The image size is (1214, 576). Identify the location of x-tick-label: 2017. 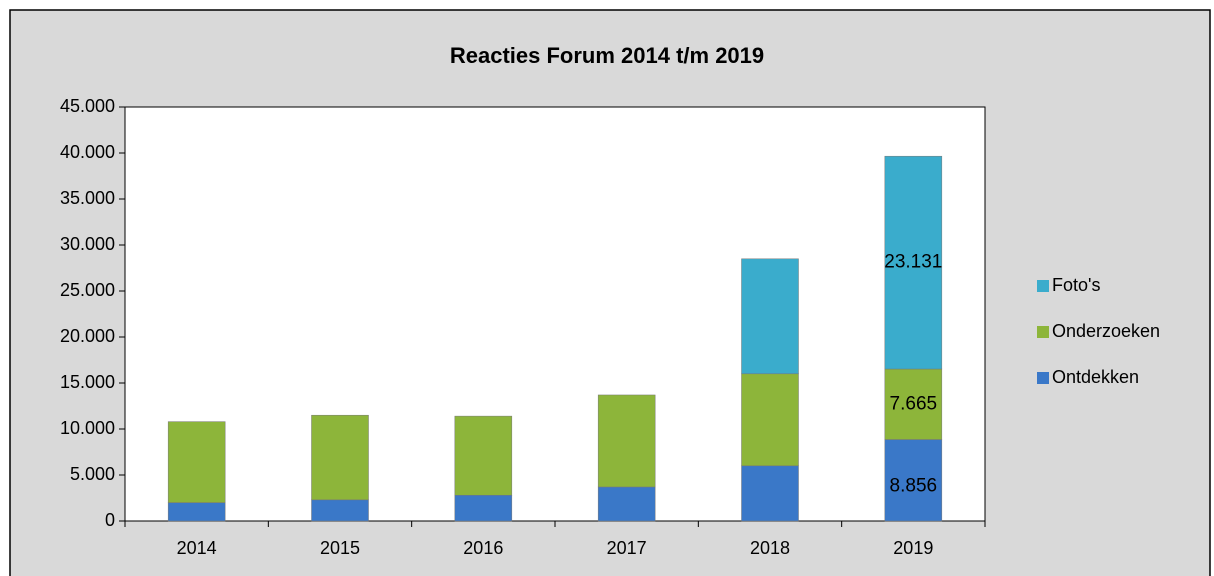
(627, 548).